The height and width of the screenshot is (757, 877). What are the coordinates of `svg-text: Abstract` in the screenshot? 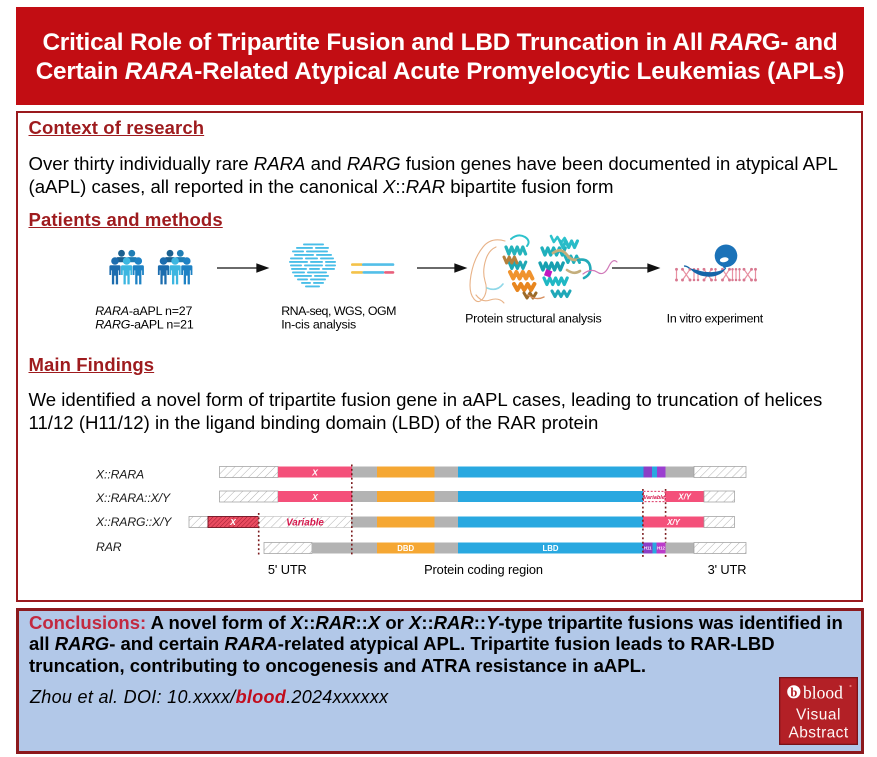 It's located at (818, 733).